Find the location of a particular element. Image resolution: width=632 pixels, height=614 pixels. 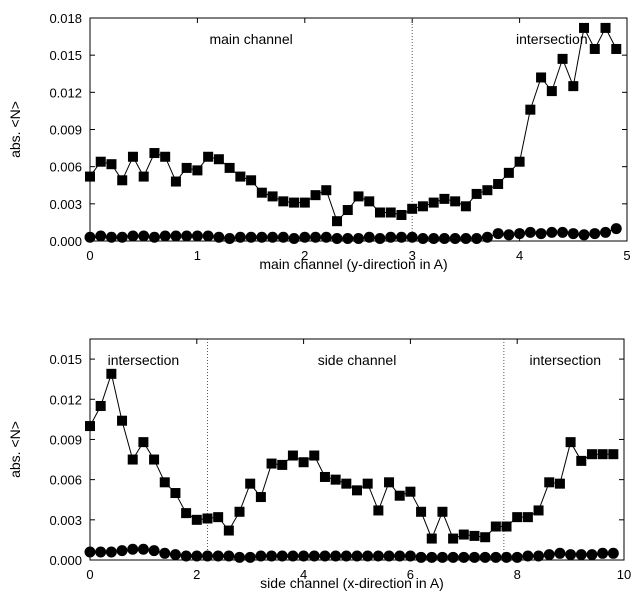

region-label: side channel is located at coordinates (357, 360).